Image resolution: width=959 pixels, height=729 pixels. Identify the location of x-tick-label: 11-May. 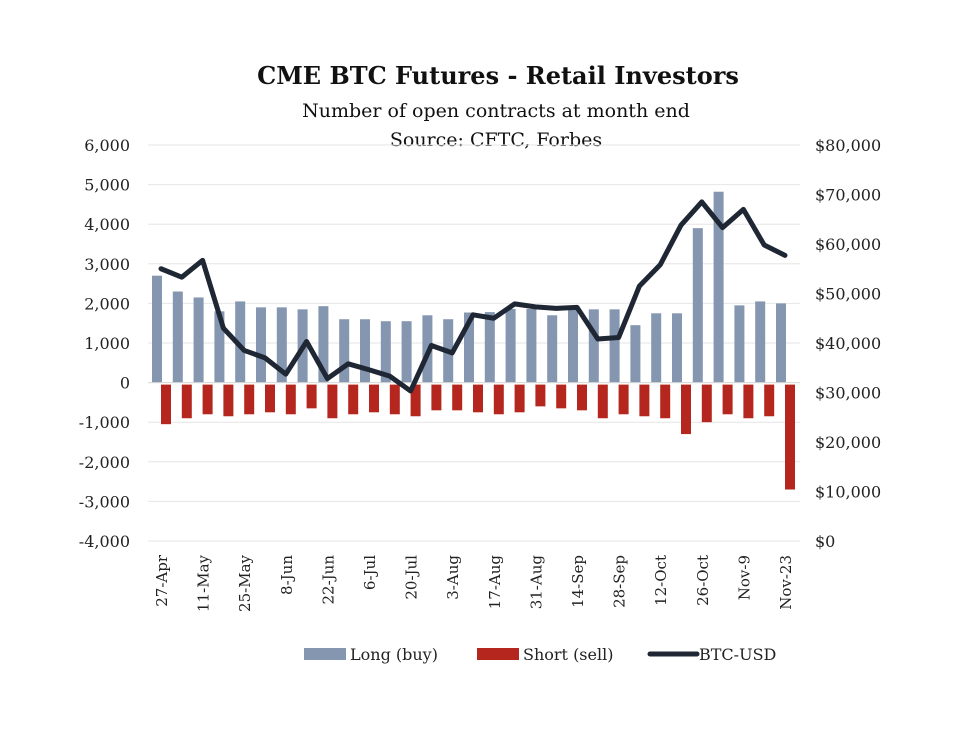
(204, 582).